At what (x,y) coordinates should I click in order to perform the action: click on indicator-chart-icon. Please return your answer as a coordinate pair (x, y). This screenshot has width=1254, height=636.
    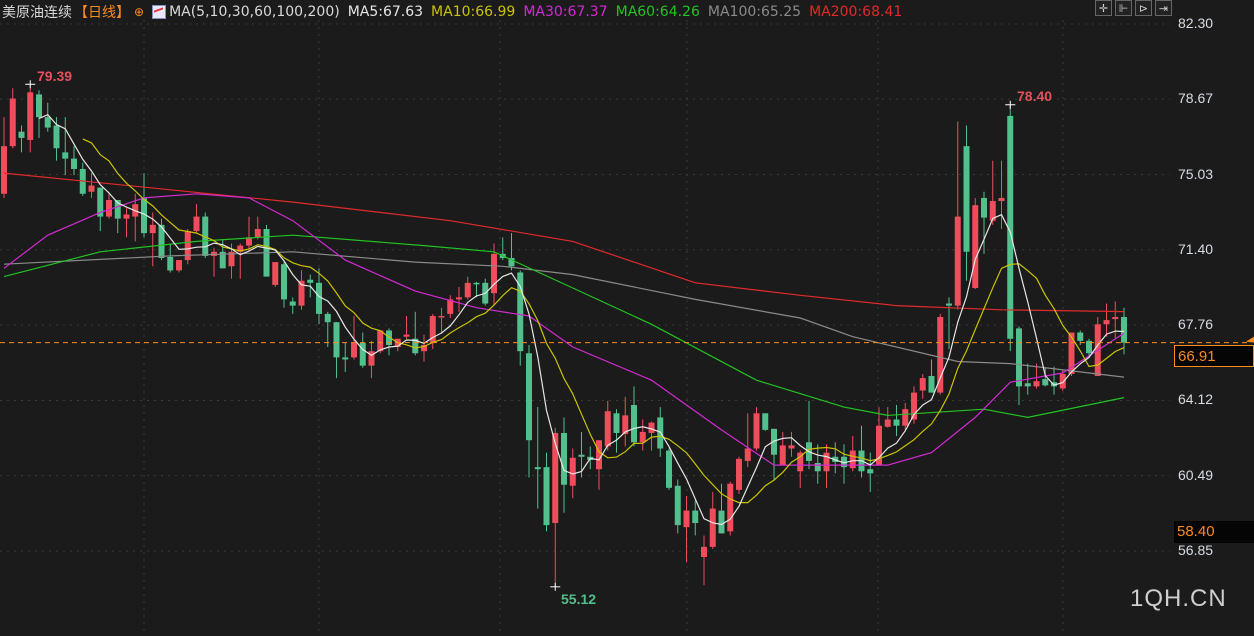
    Looking at the image, I should click on (159, 12).